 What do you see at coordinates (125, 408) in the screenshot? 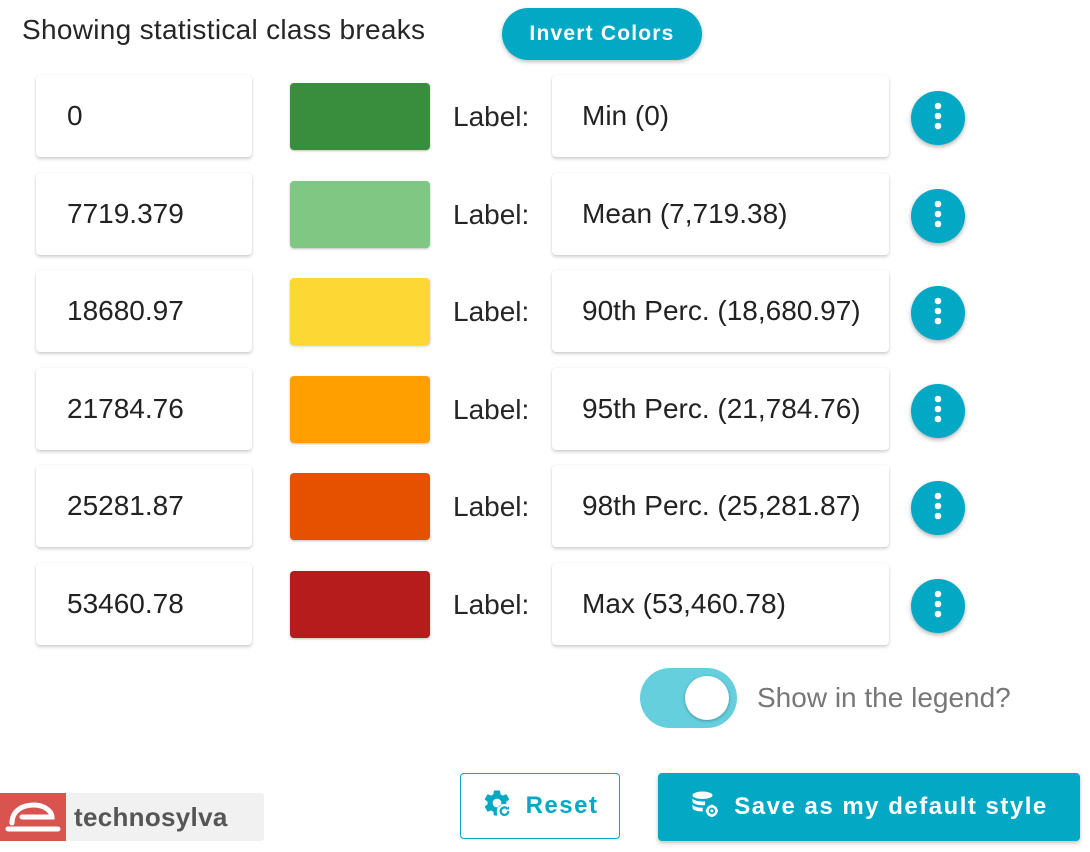
I see `break-value: 21784.76` at bounding box center [125, 408].